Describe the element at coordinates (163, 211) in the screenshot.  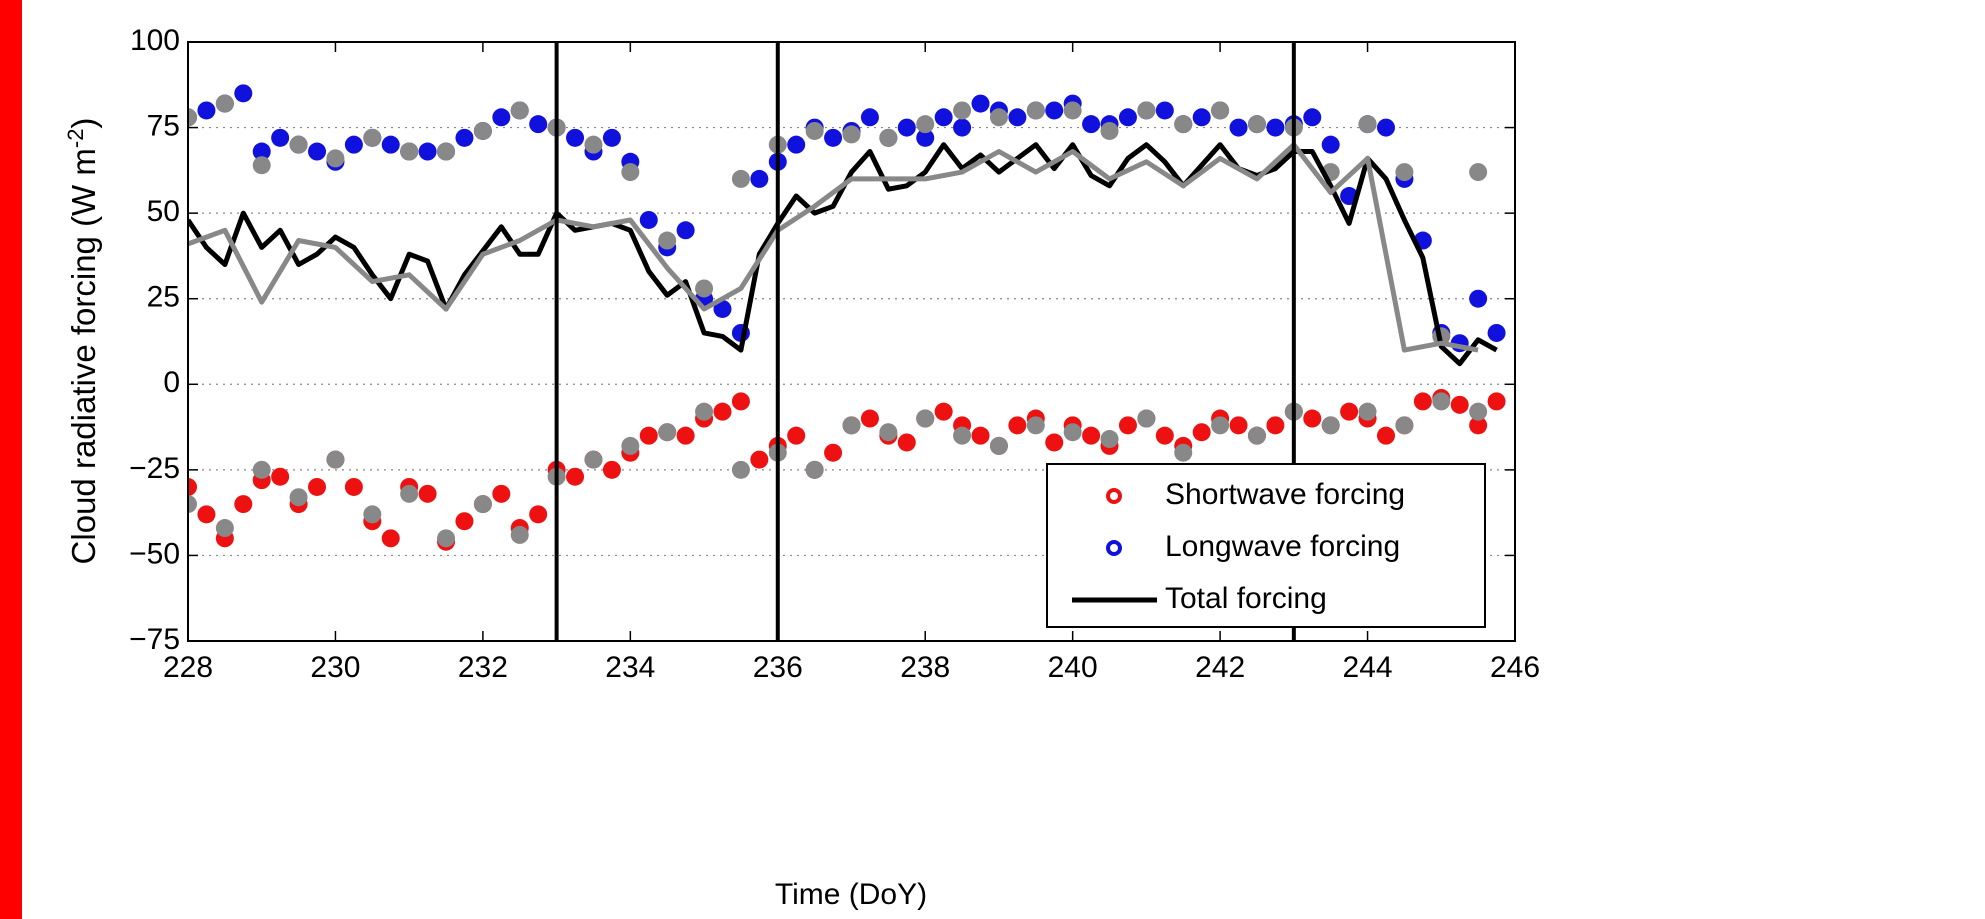
I see `y-tick-label: 50` at that location.